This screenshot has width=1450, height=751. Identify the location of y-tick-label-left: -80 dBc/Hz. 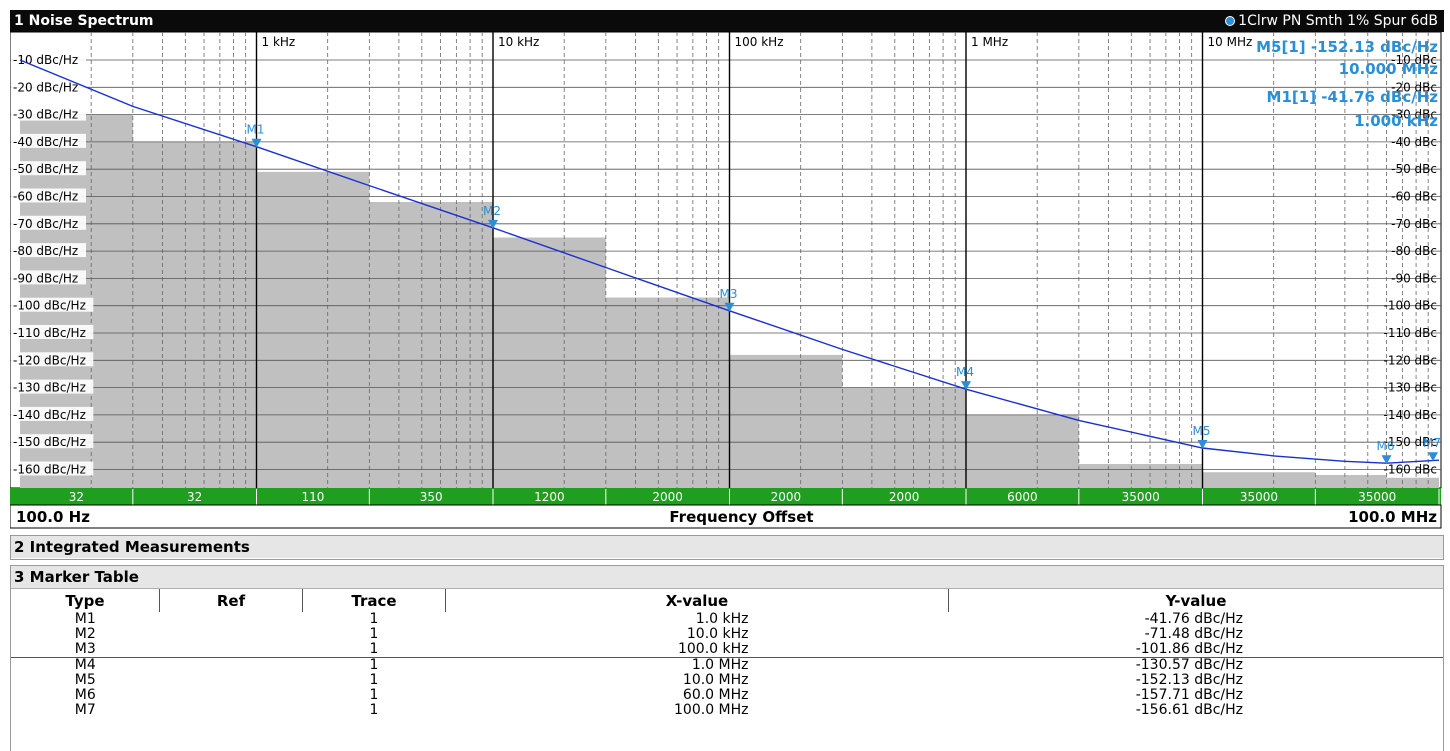
(45, 251).